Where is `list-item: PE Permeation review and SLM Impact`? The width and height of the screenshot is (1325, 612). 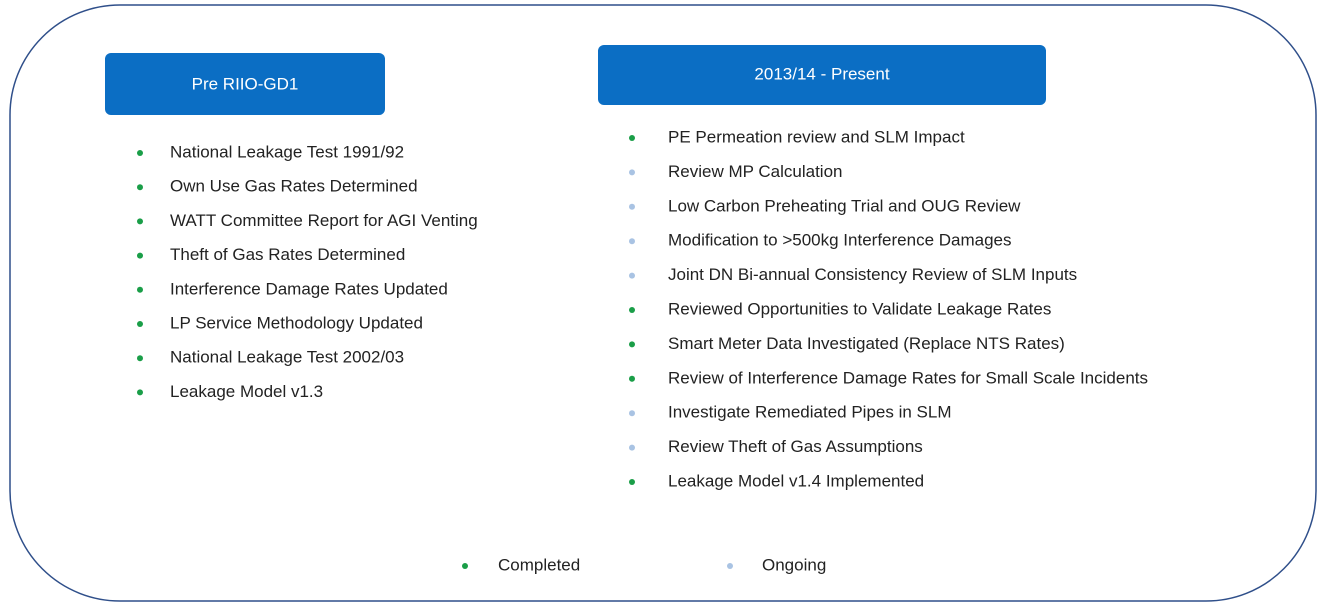
list-item: PE Permeation review and SLM Impact is located at coordinates (816, 136).